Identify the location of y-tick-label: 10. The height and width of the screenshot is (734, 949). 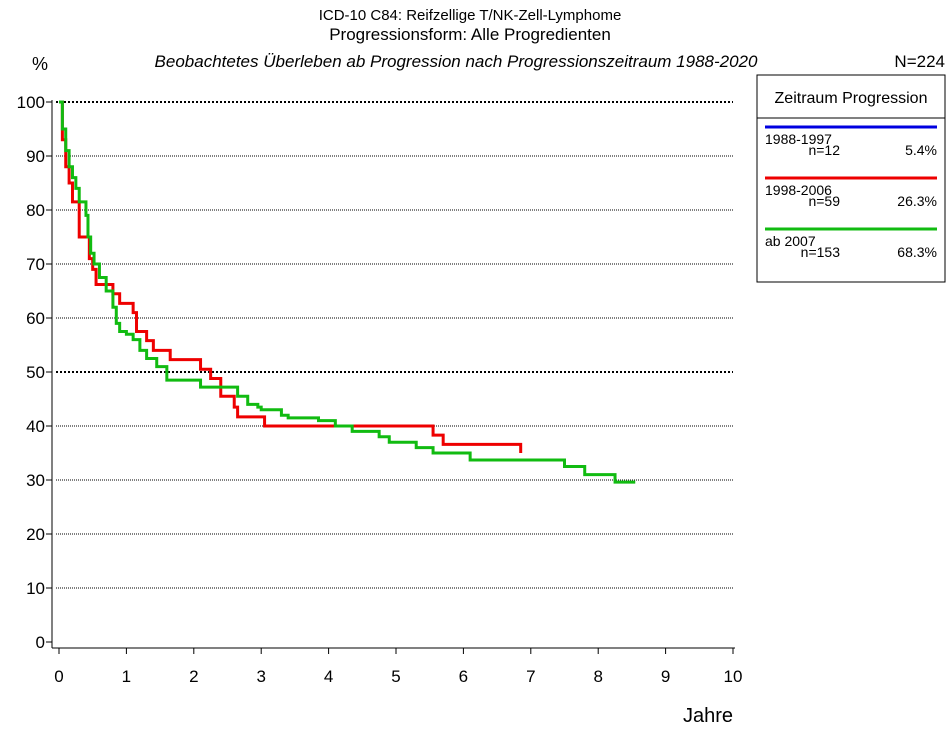
(35, 588).